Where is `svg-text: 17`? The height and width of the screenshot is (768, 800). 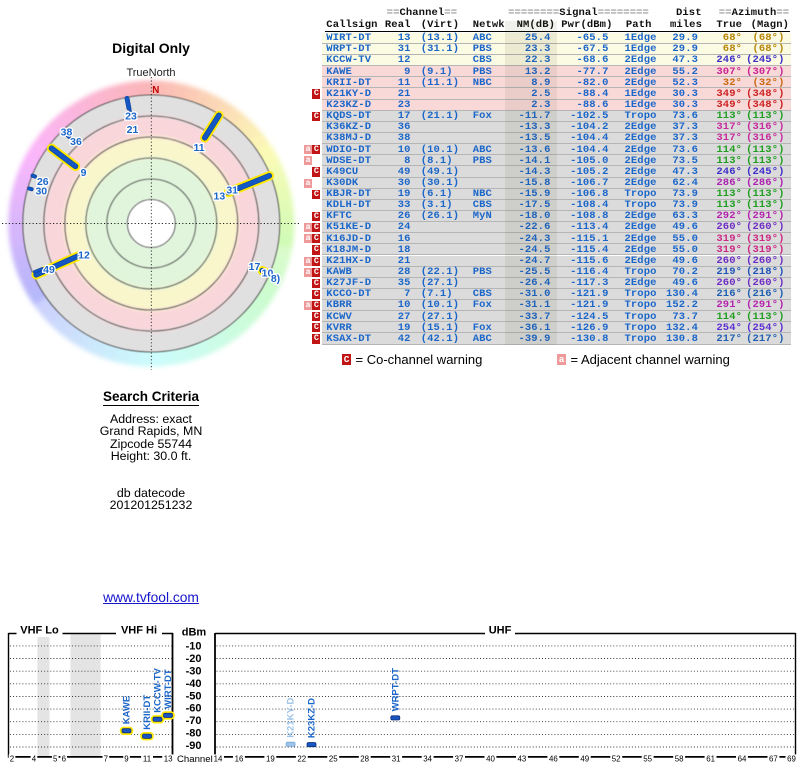 svg-text: 17 is located at coordinates (255, 267).